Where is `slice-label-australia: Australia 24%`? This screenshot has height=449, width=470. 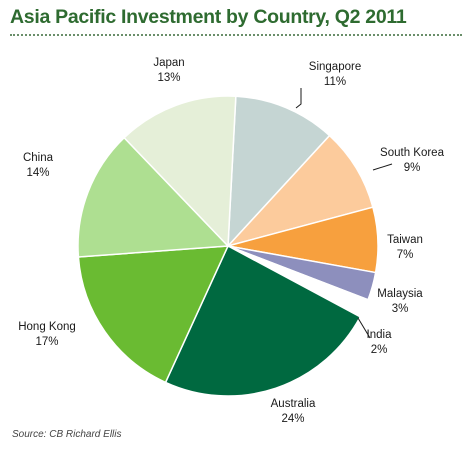 slice-label-australia: Australia 24% is located at coordinates (293, 411).